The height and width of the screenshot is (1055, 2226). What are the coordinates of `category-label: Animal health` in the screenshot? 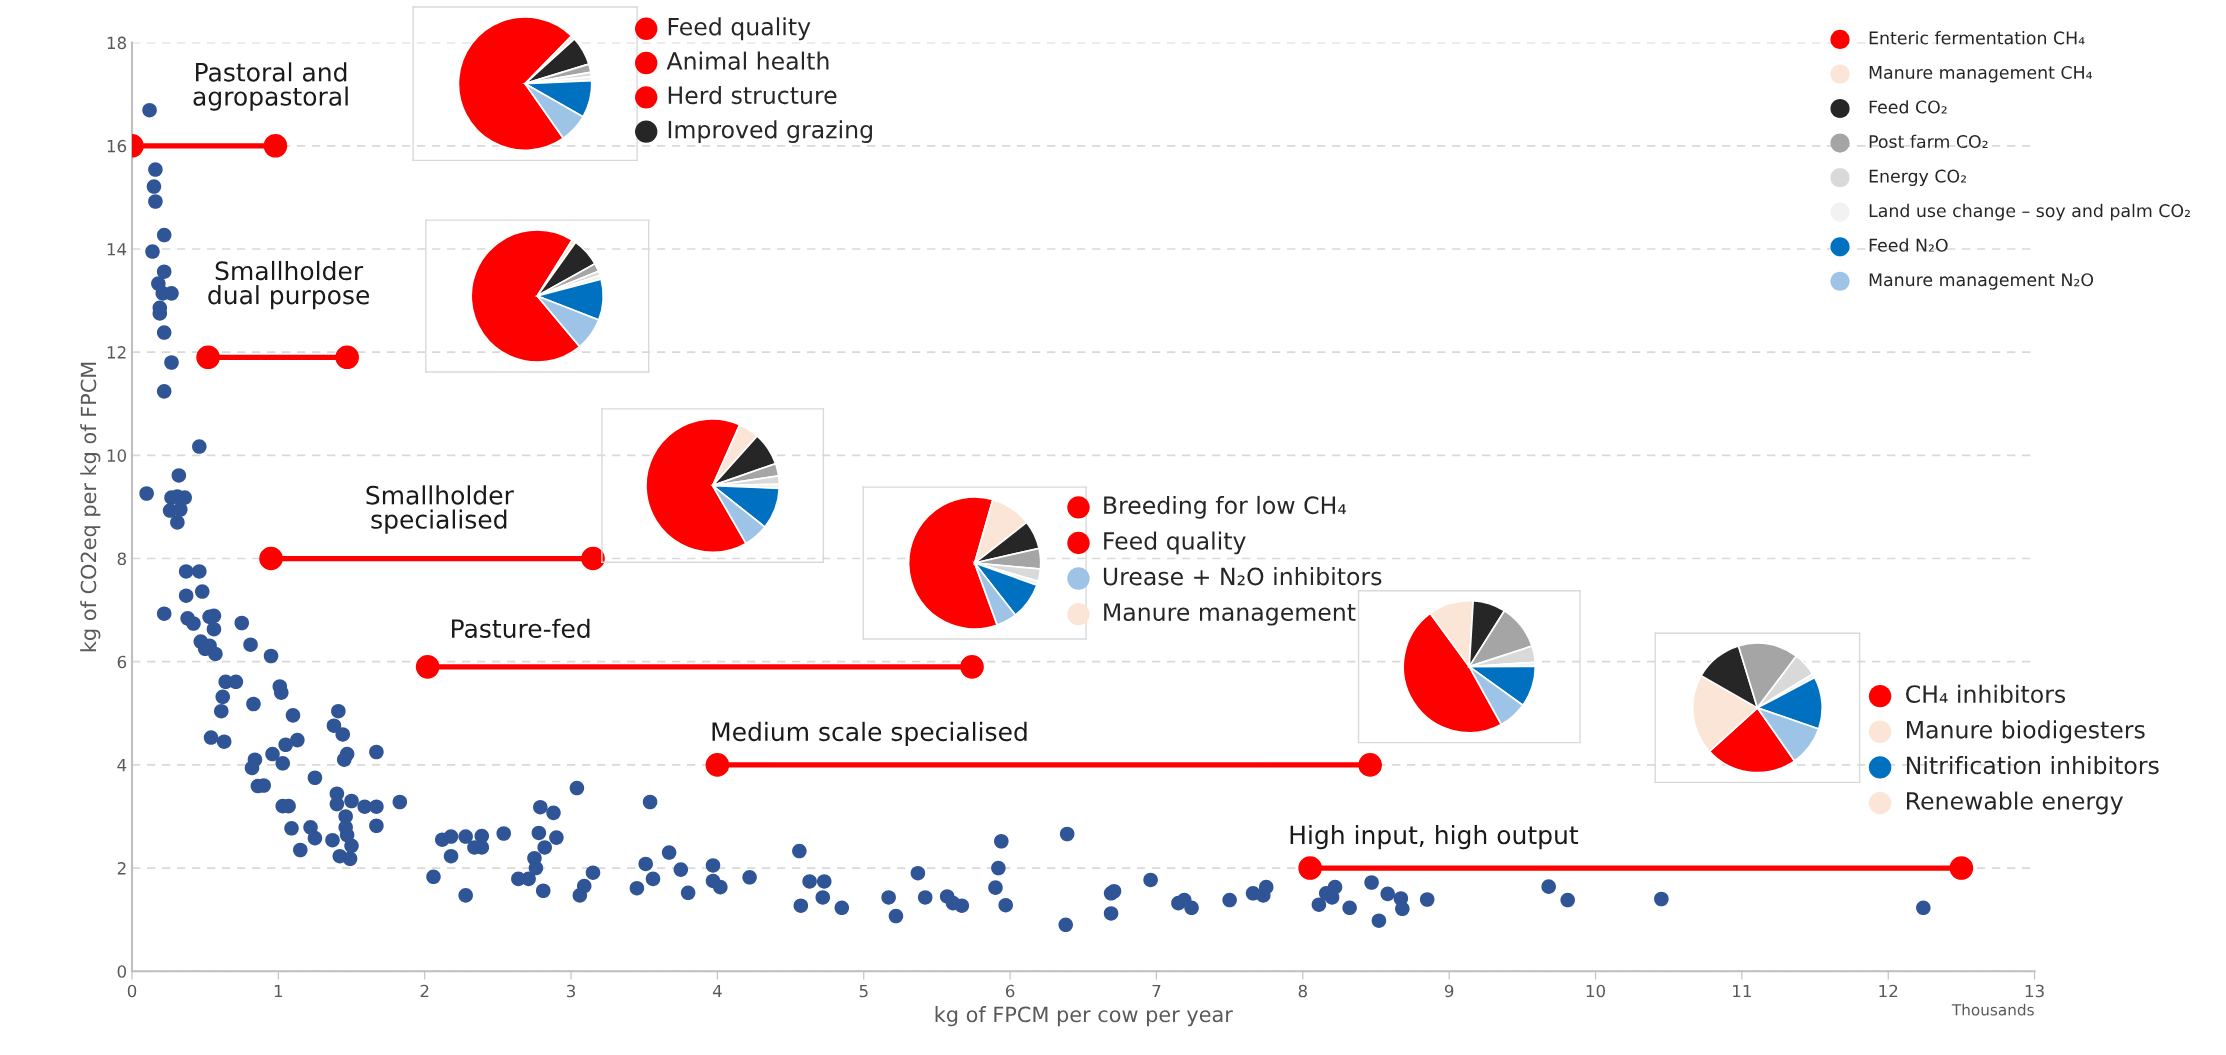 It's located at (747, 60).